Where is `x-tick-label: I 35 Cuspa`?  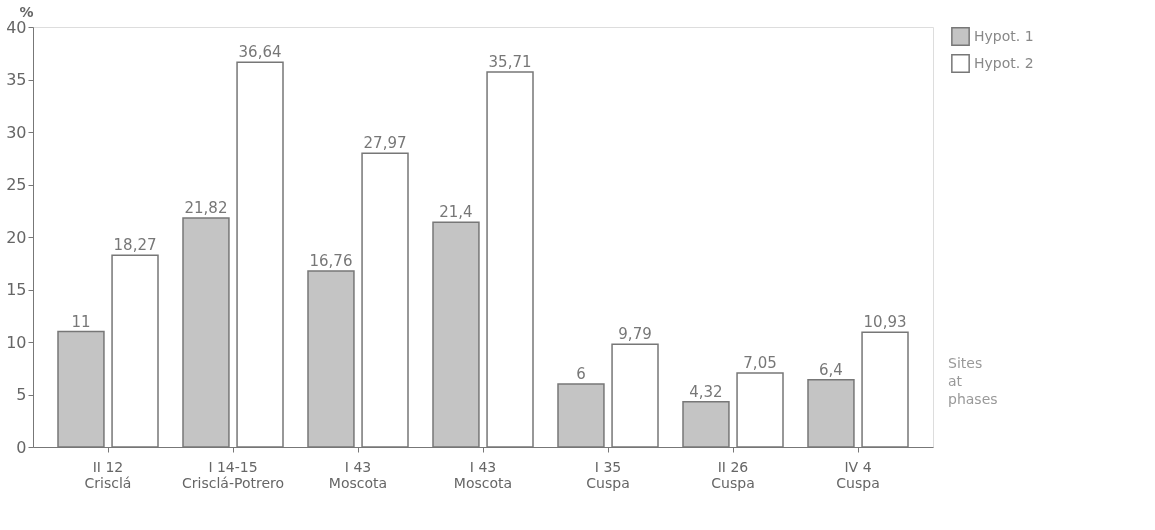 x-tick-label: I 35 Cuspa is located at coordinates (608, 474).